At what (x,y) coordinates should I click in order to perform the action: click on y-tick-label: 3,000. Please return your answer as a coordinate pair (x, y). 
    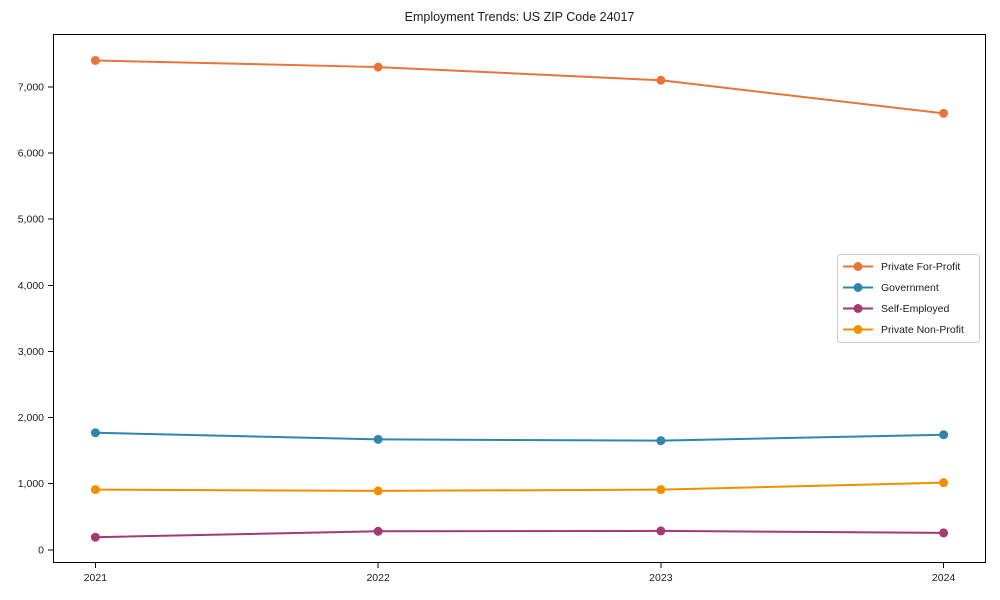
    Looking at the image, I should click on (31, 352).